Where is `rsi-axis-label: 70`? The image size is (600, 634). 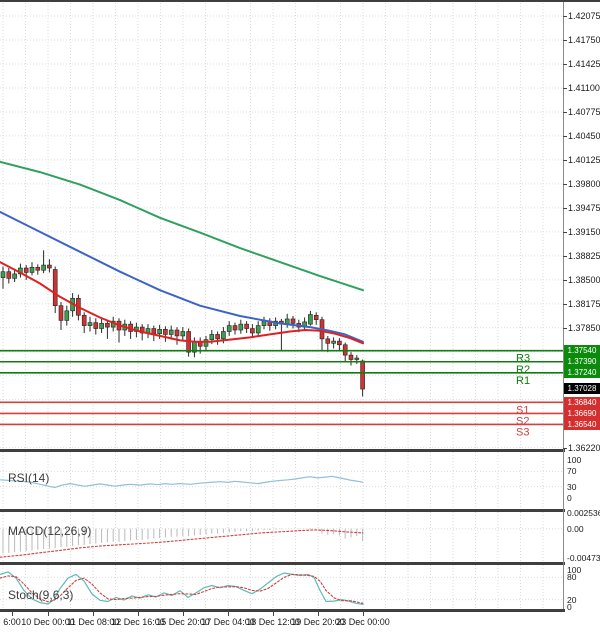 rsi-axis-label: 70 is located at coordinates (572, 471).